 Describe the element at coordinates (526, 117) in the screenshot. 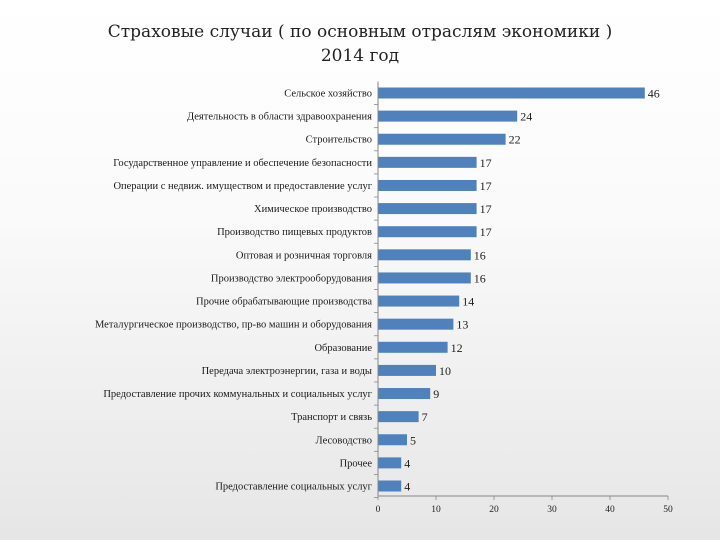

I see `data-label: 24` at that location.